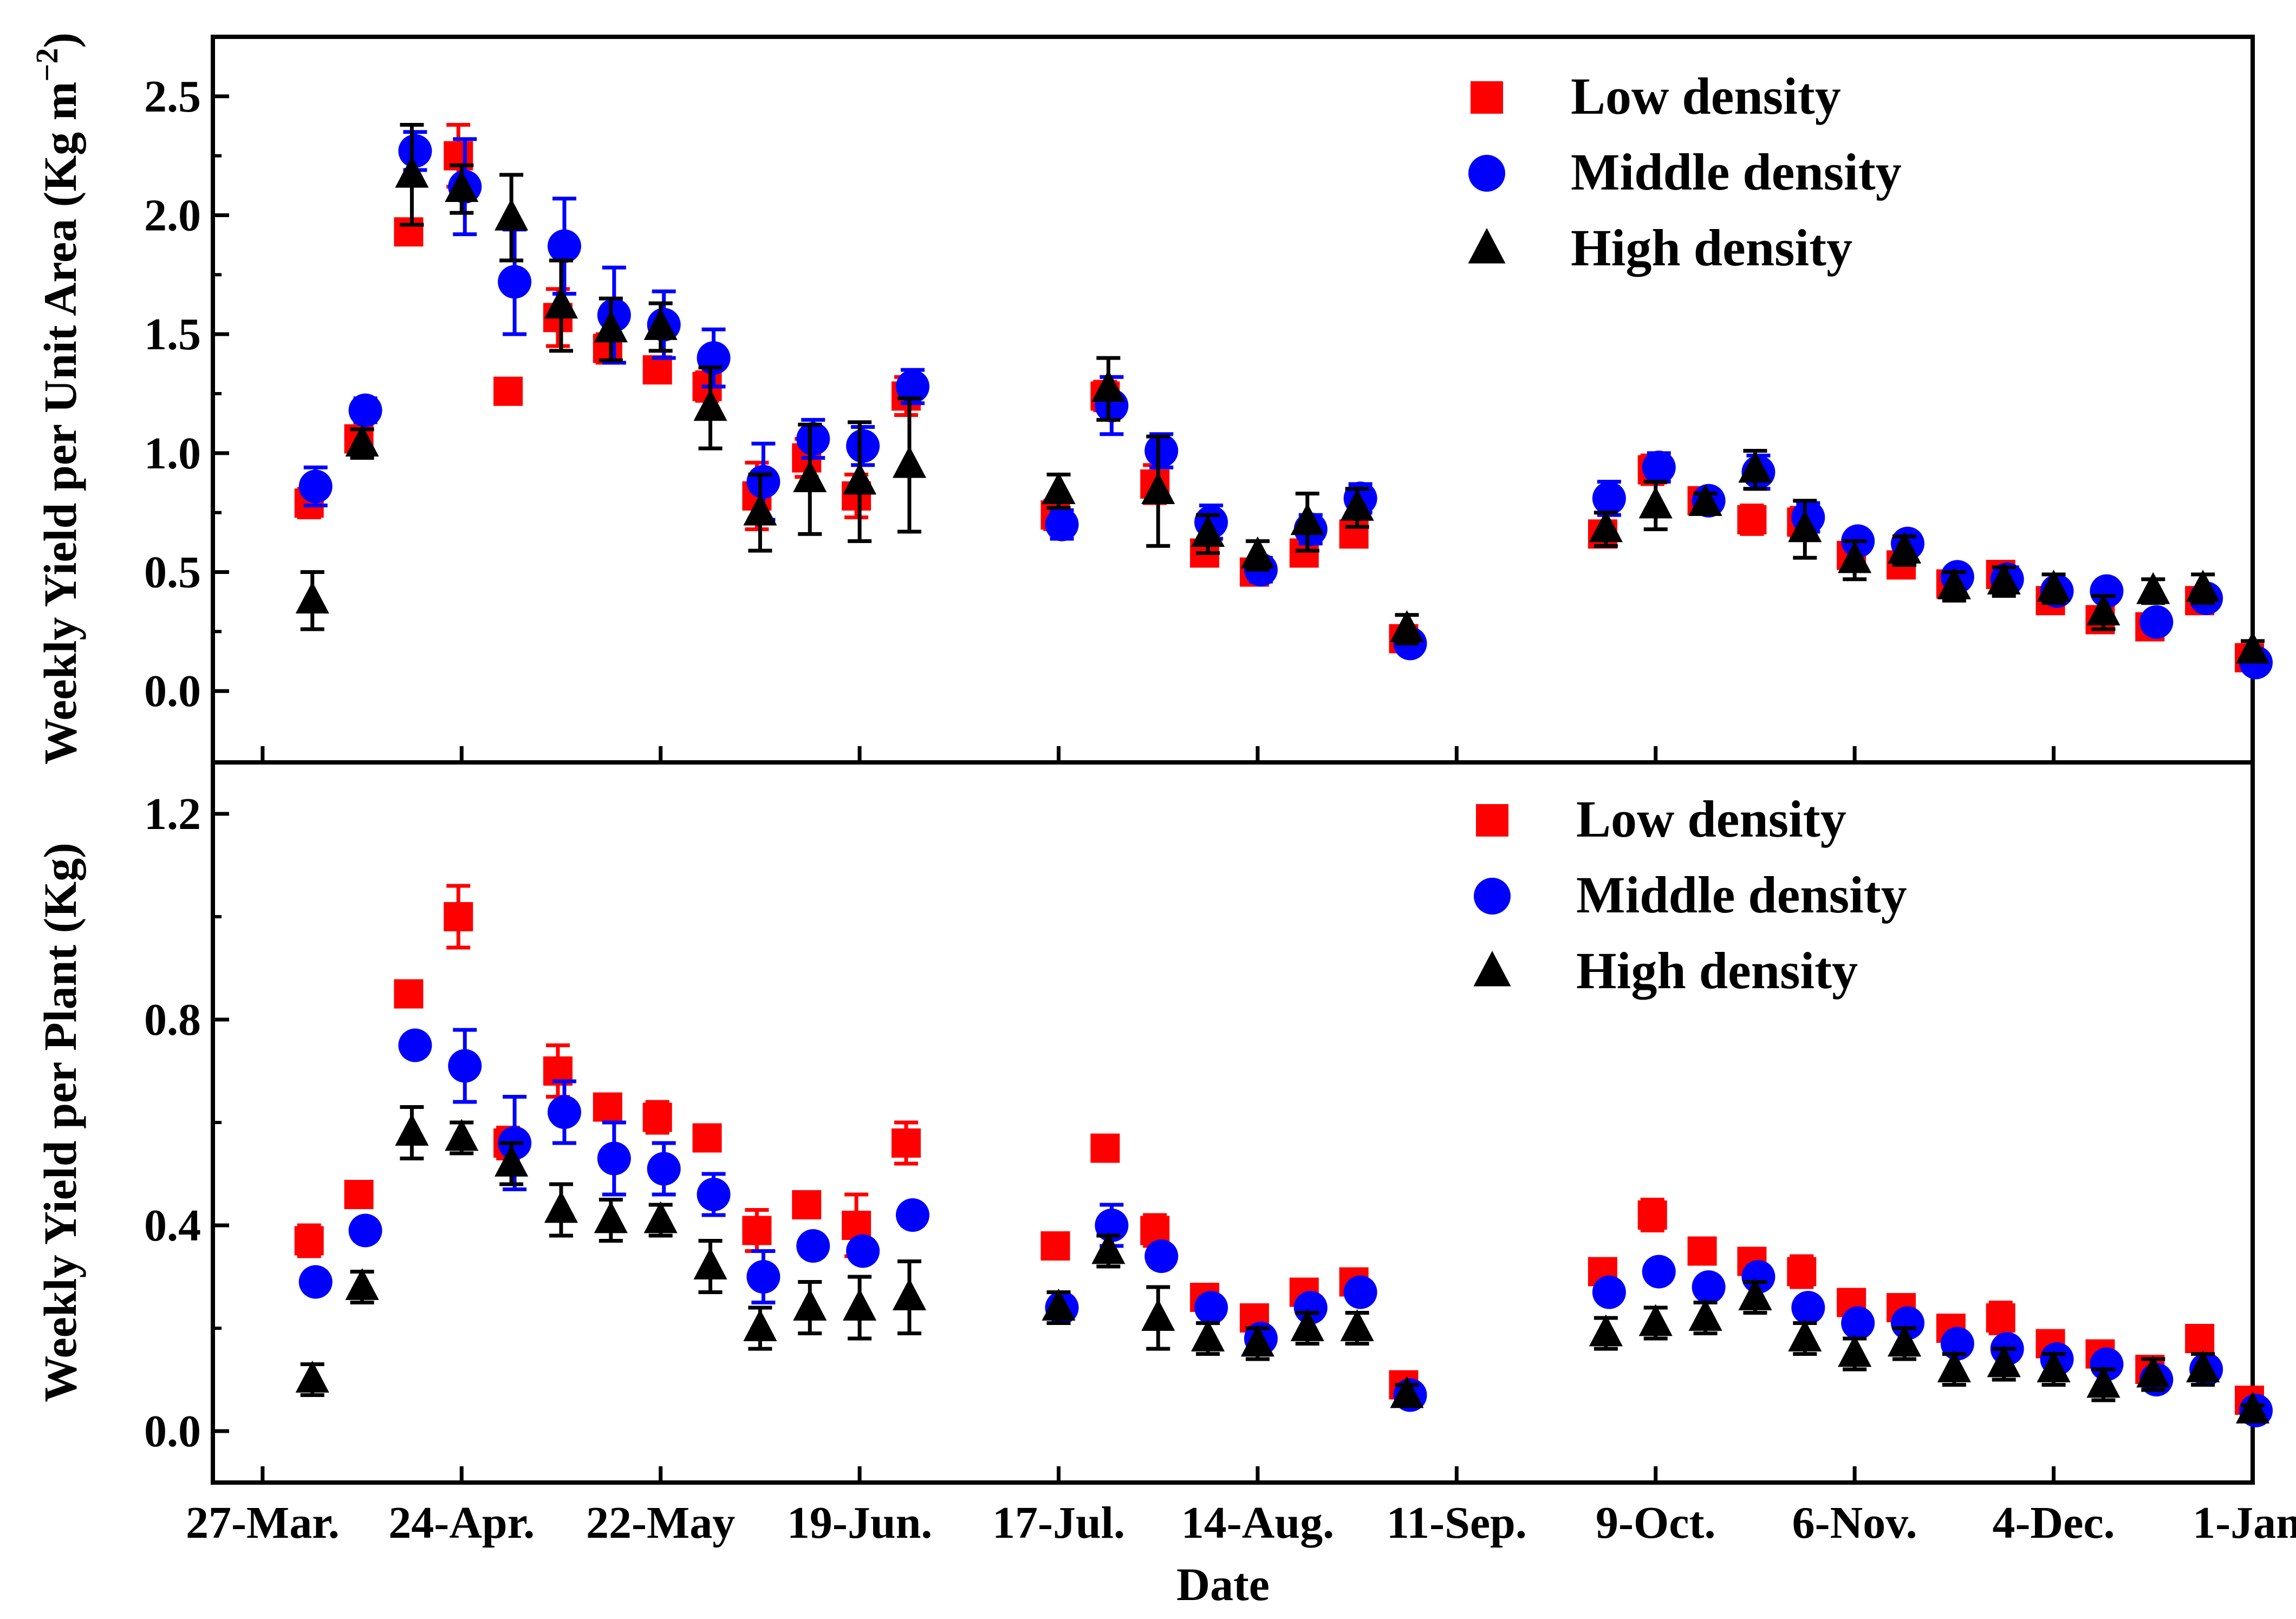 The width and height of the screenshot is (2296, 1619). Describe the element at coordinates (1656, 1523) in the screenshot. I see `x-tick-label: 9-Oct.` at that location.